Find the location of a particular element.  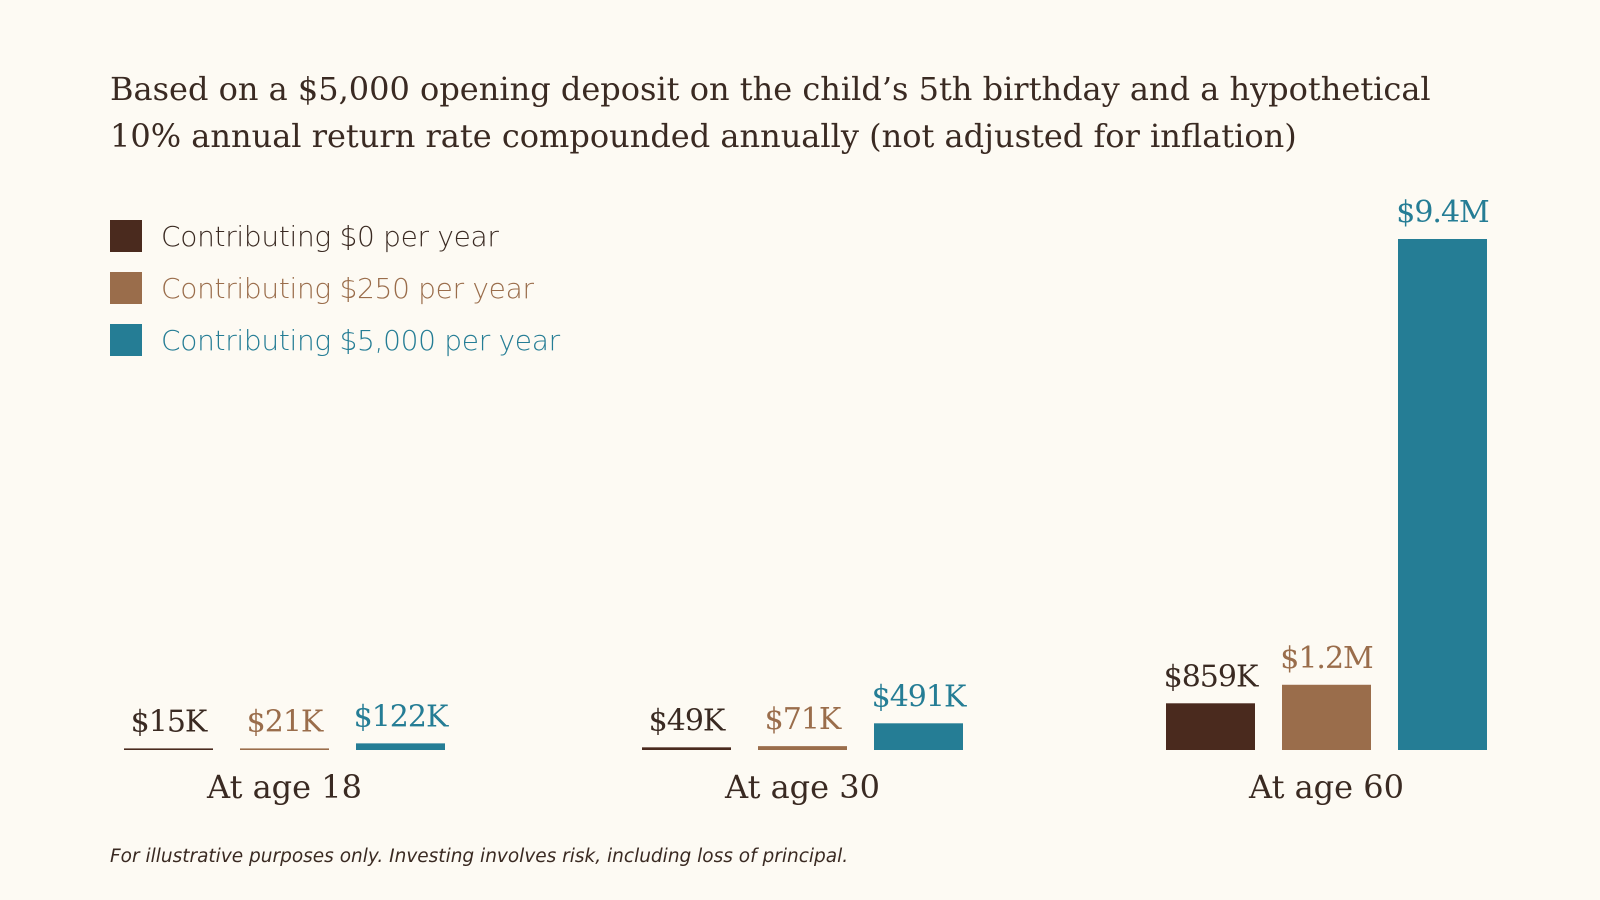

category-label-3: At age 60 is located at coordinates (1326, 787).